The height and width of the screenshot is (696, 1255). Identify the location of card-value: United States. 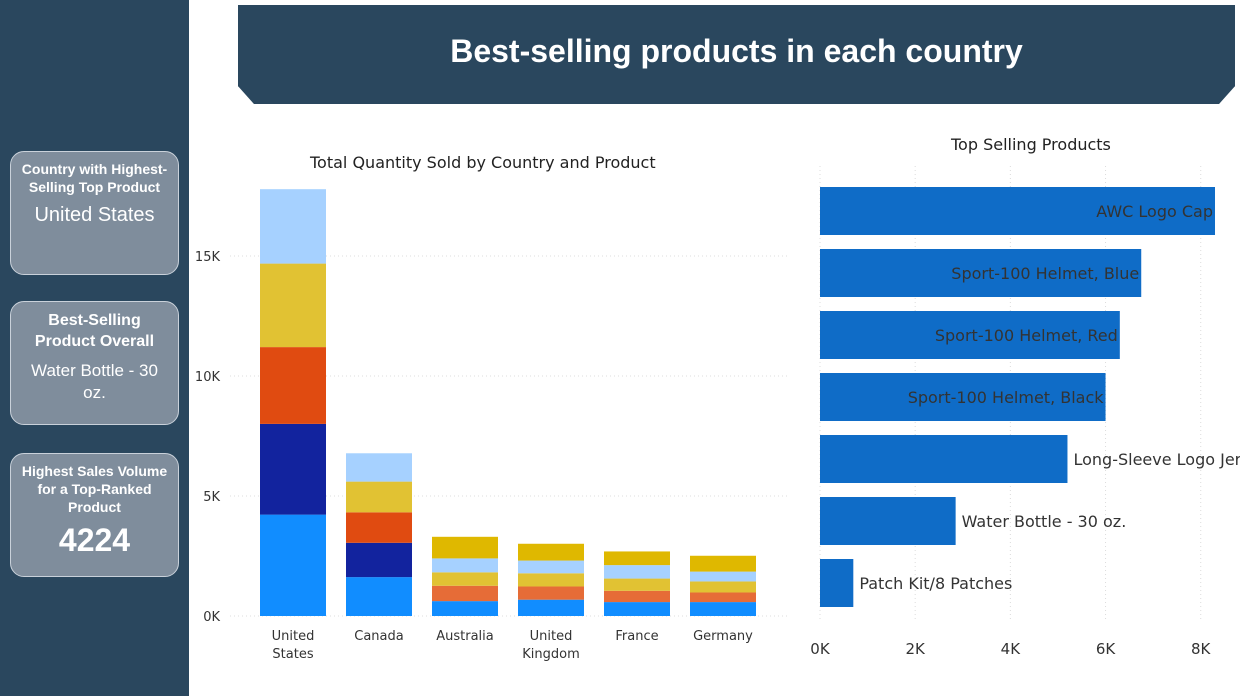
(94, 215).